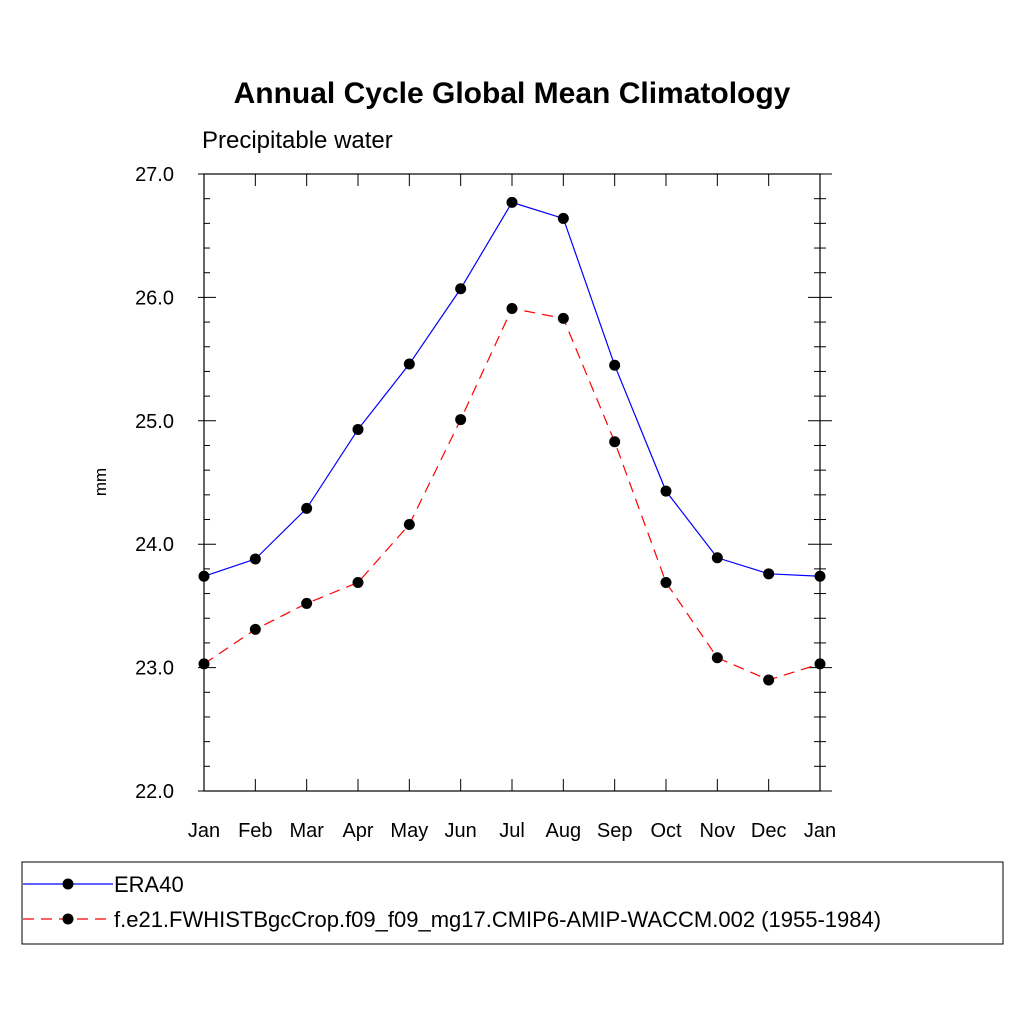 This screenshot has width=1024, height=1024. I want to click on x-tick-label: Jun, so click(461, 831).